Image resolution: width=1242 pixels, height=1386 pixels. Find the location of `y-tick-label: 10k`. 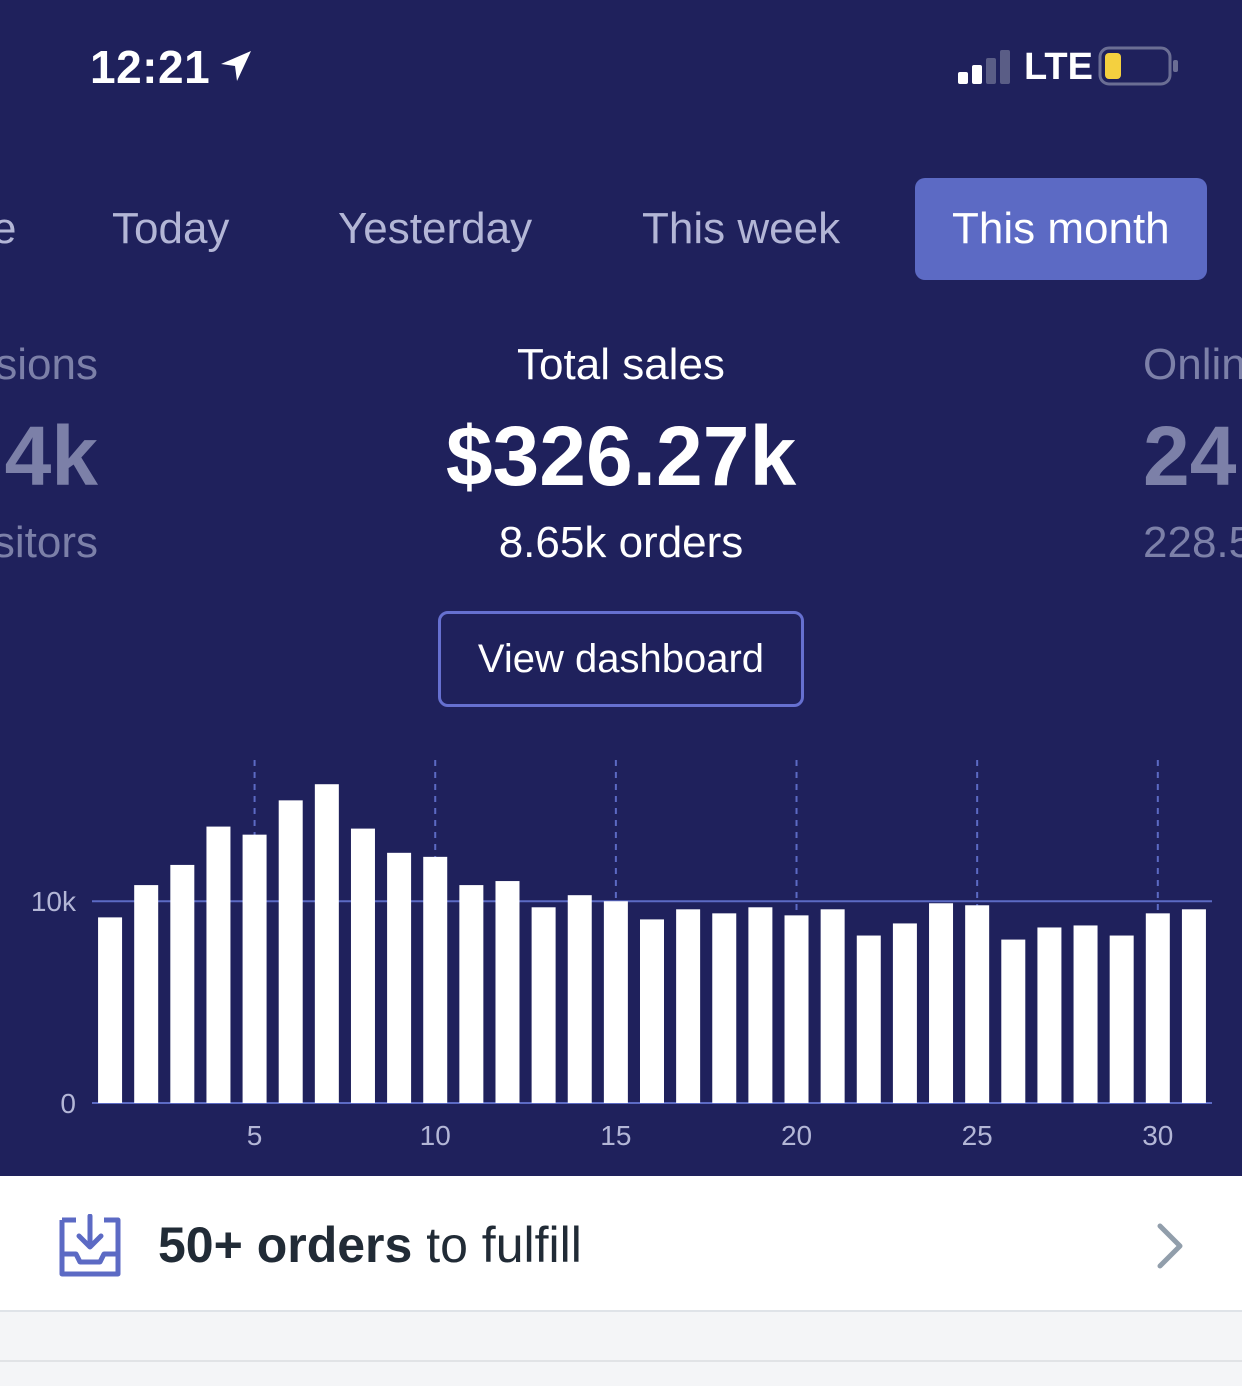

y-tick-label: 10k is located at coordinates (54, 901).